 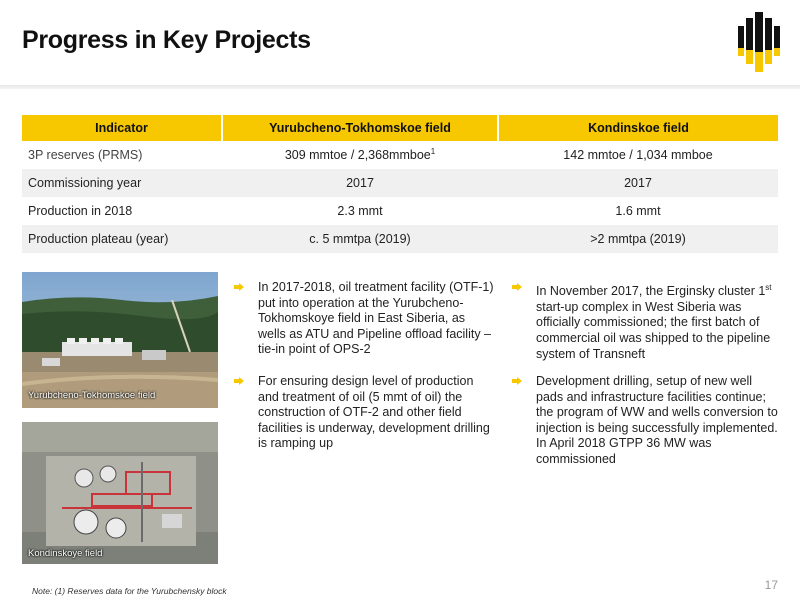 What do you see at coordinates (360, 239) in the screenshot?
I see `table-cell-yurubcheno: c. 5 mmtpa (2019)` at bounding box center [360, 239].